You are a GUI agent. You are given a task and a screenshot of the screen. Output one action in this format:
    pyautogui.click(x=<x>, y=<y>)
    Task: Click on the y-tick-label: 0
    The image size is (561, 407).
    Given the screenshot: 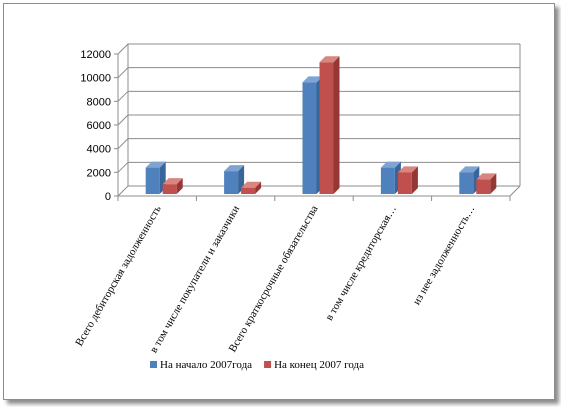 What is the action you would take?
    pyautogui.click(x=108, y=197)
    